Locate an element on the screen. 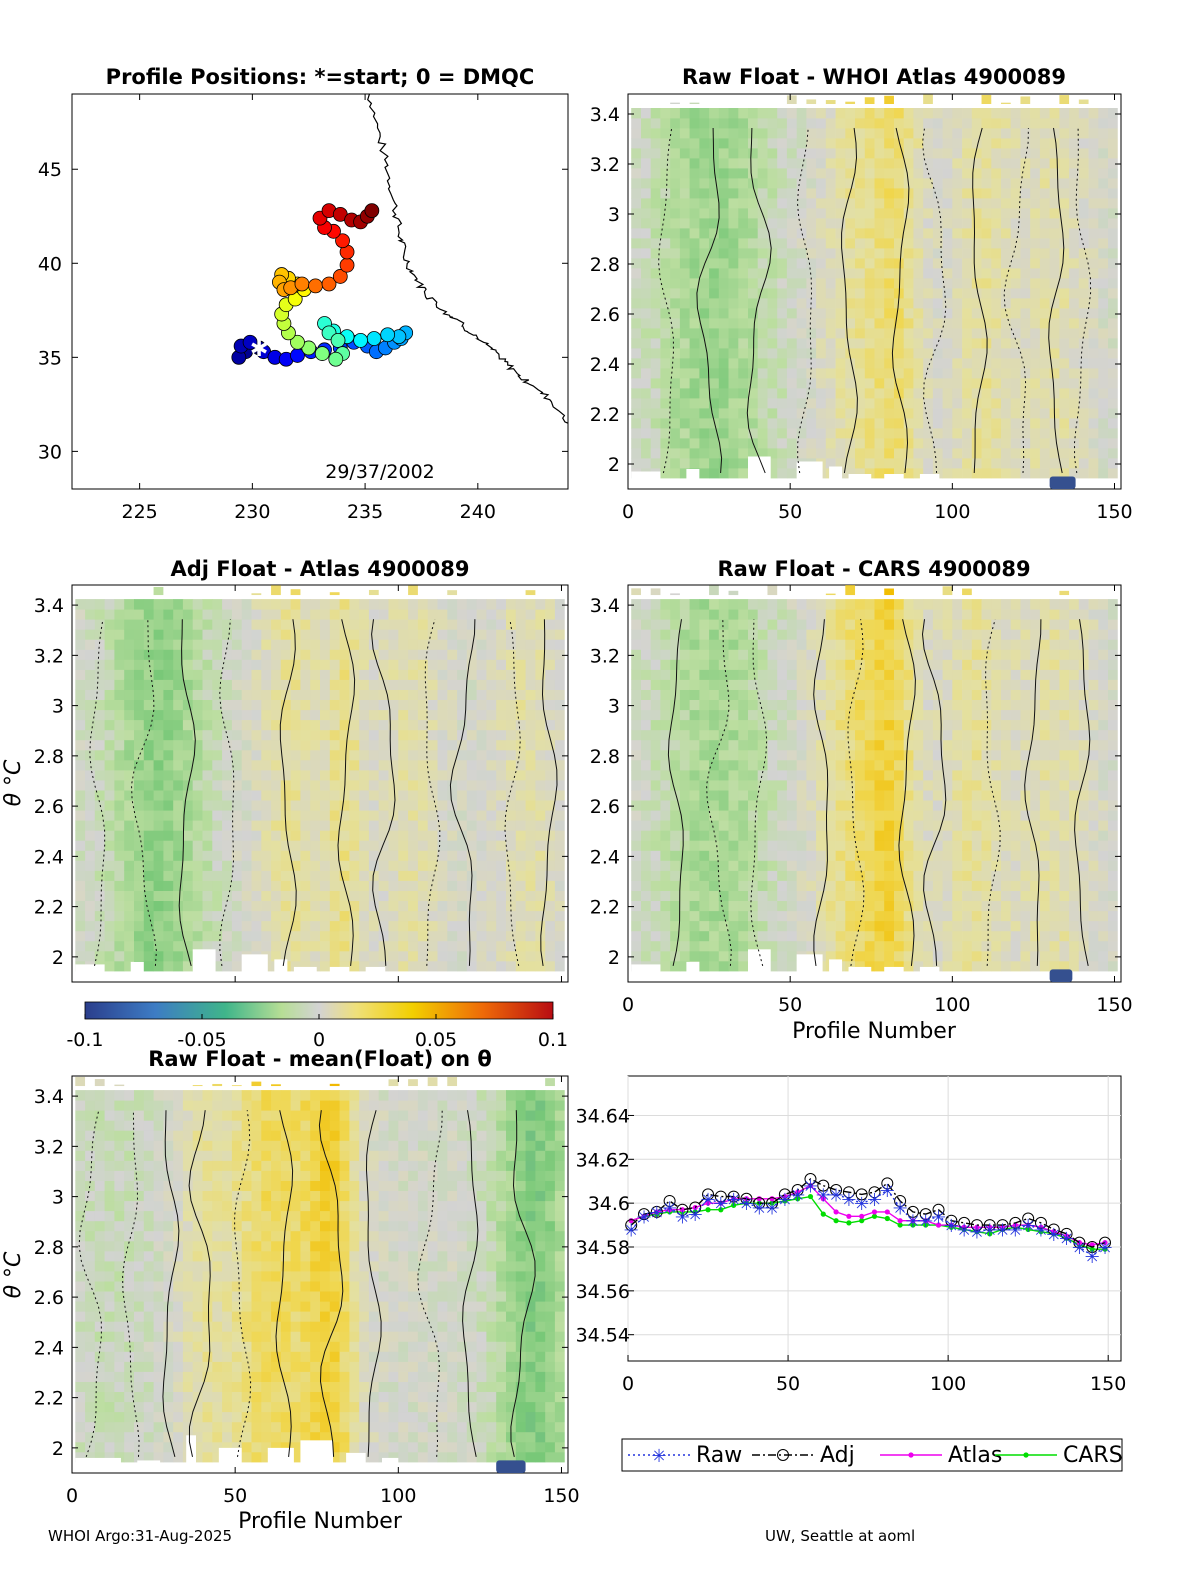 This screenshot has width=1200, height=1575. profile-position-marker is located at coordinates (302, 284).